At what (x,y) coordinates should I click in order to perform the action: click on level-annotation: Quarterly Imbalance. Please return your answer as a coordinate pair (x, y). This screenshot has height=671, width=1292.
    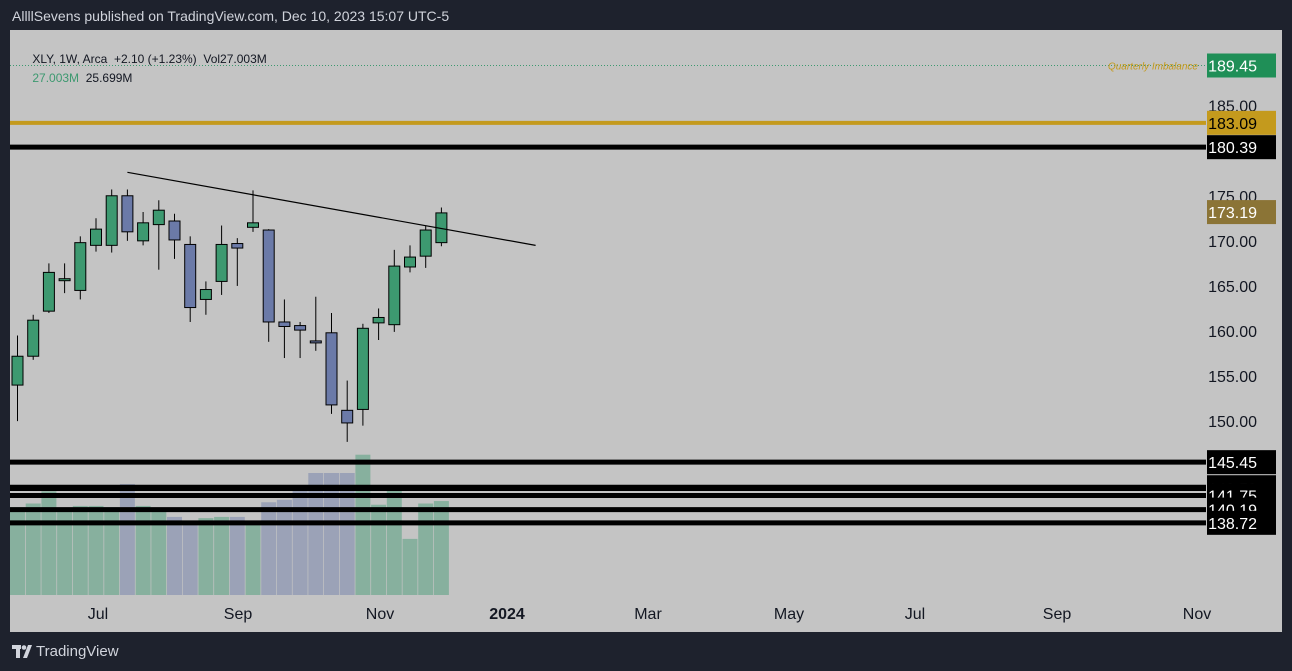
    Looking at the image, I should click on (1153, 67).